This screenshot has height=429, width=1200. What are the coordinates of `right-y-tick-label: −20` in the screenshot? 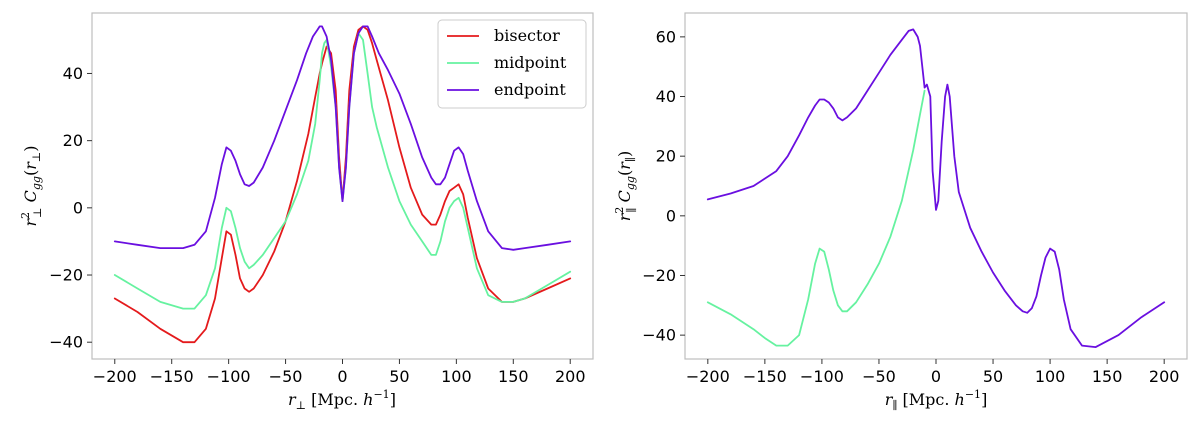 It's located at (659, 275).